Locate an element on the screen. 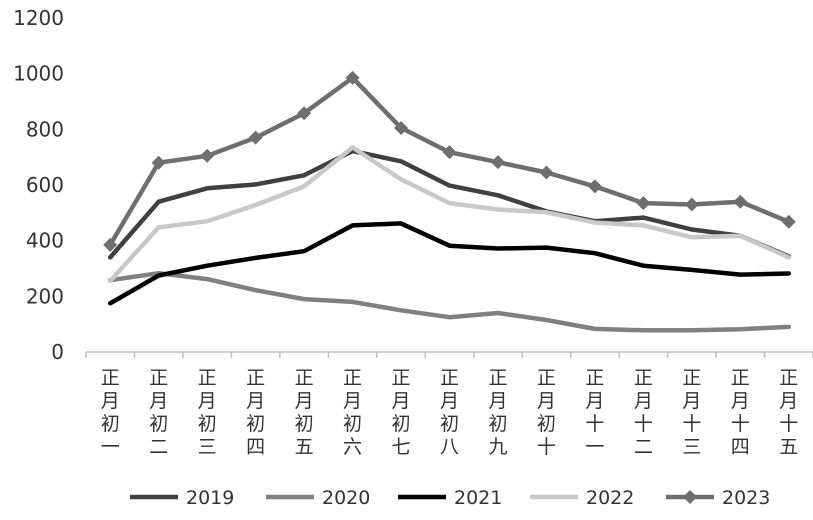  x-category-label: 正月十三 is located at coordinates (691, 412).